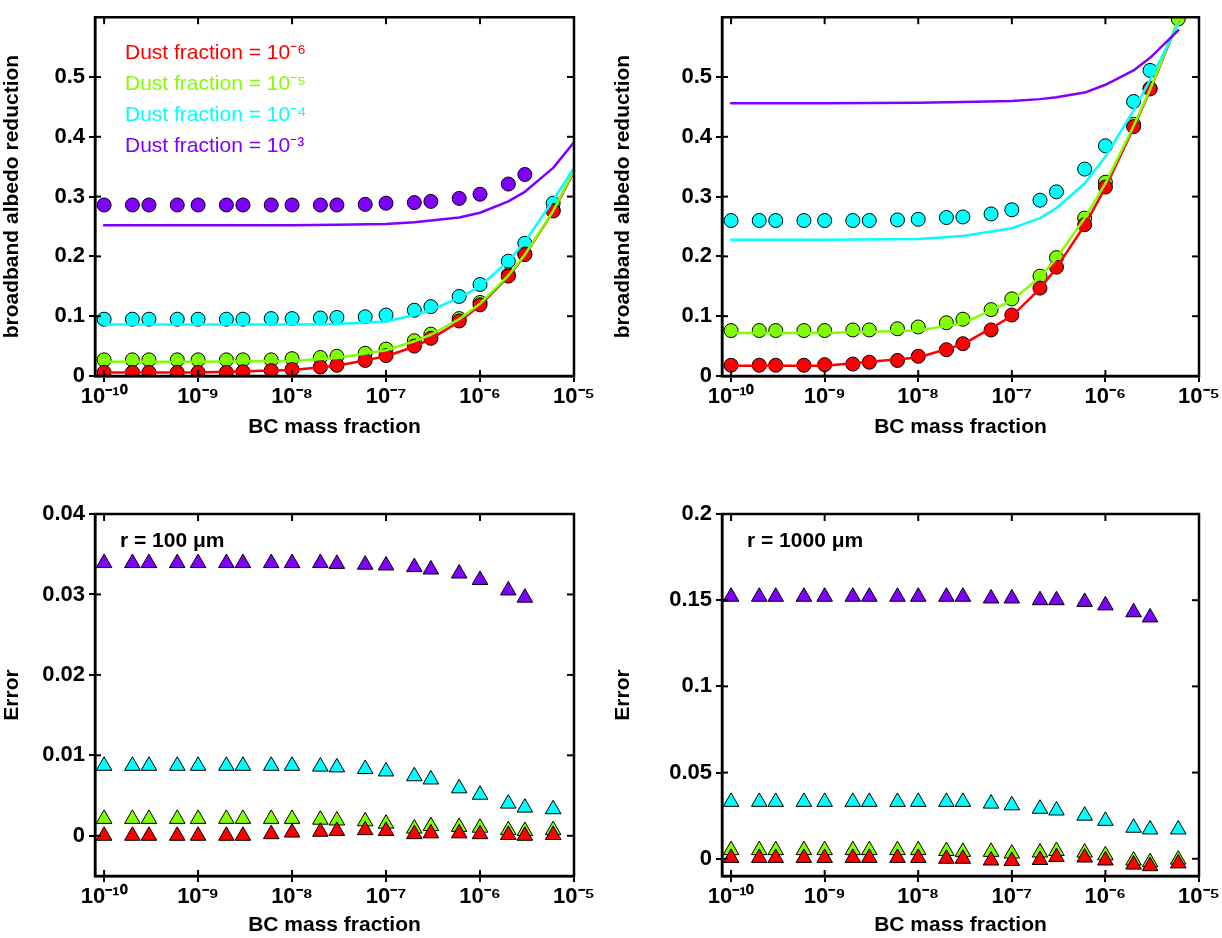 Image resolution: width=1222 pixels, height=938 pixels. Describe the element at coordinates (172, 539) in the screenshot. I see `annotation: r = 100 μm` at that location.